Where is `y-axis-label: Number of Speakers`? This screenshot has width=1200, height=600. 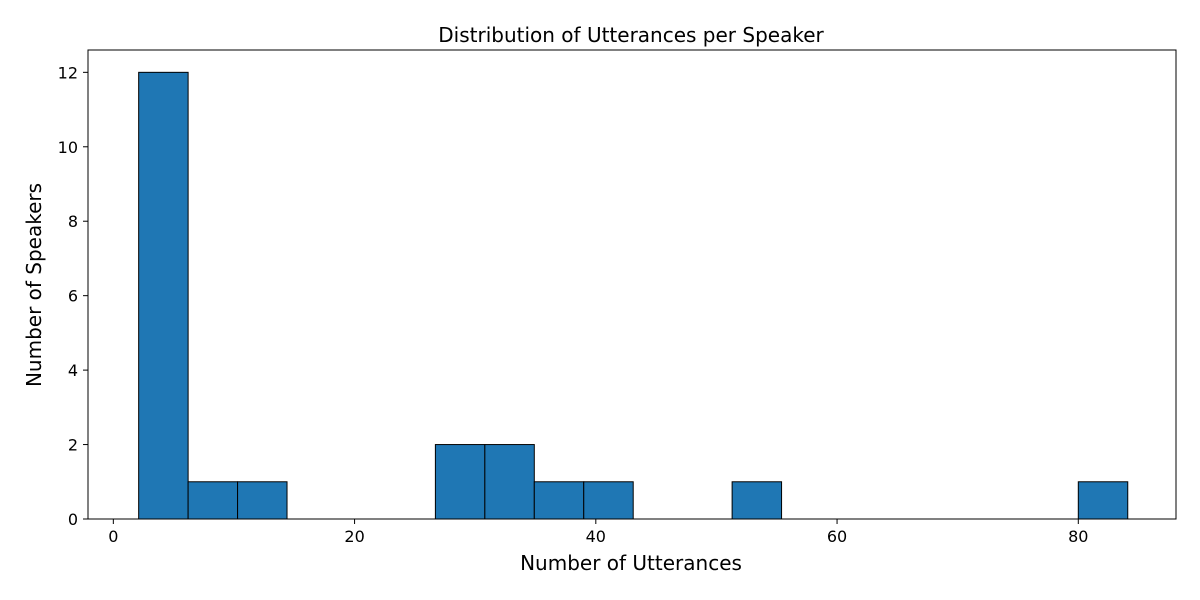 y-axis-label: Number of Speakers is located at coordinates (34, 285).